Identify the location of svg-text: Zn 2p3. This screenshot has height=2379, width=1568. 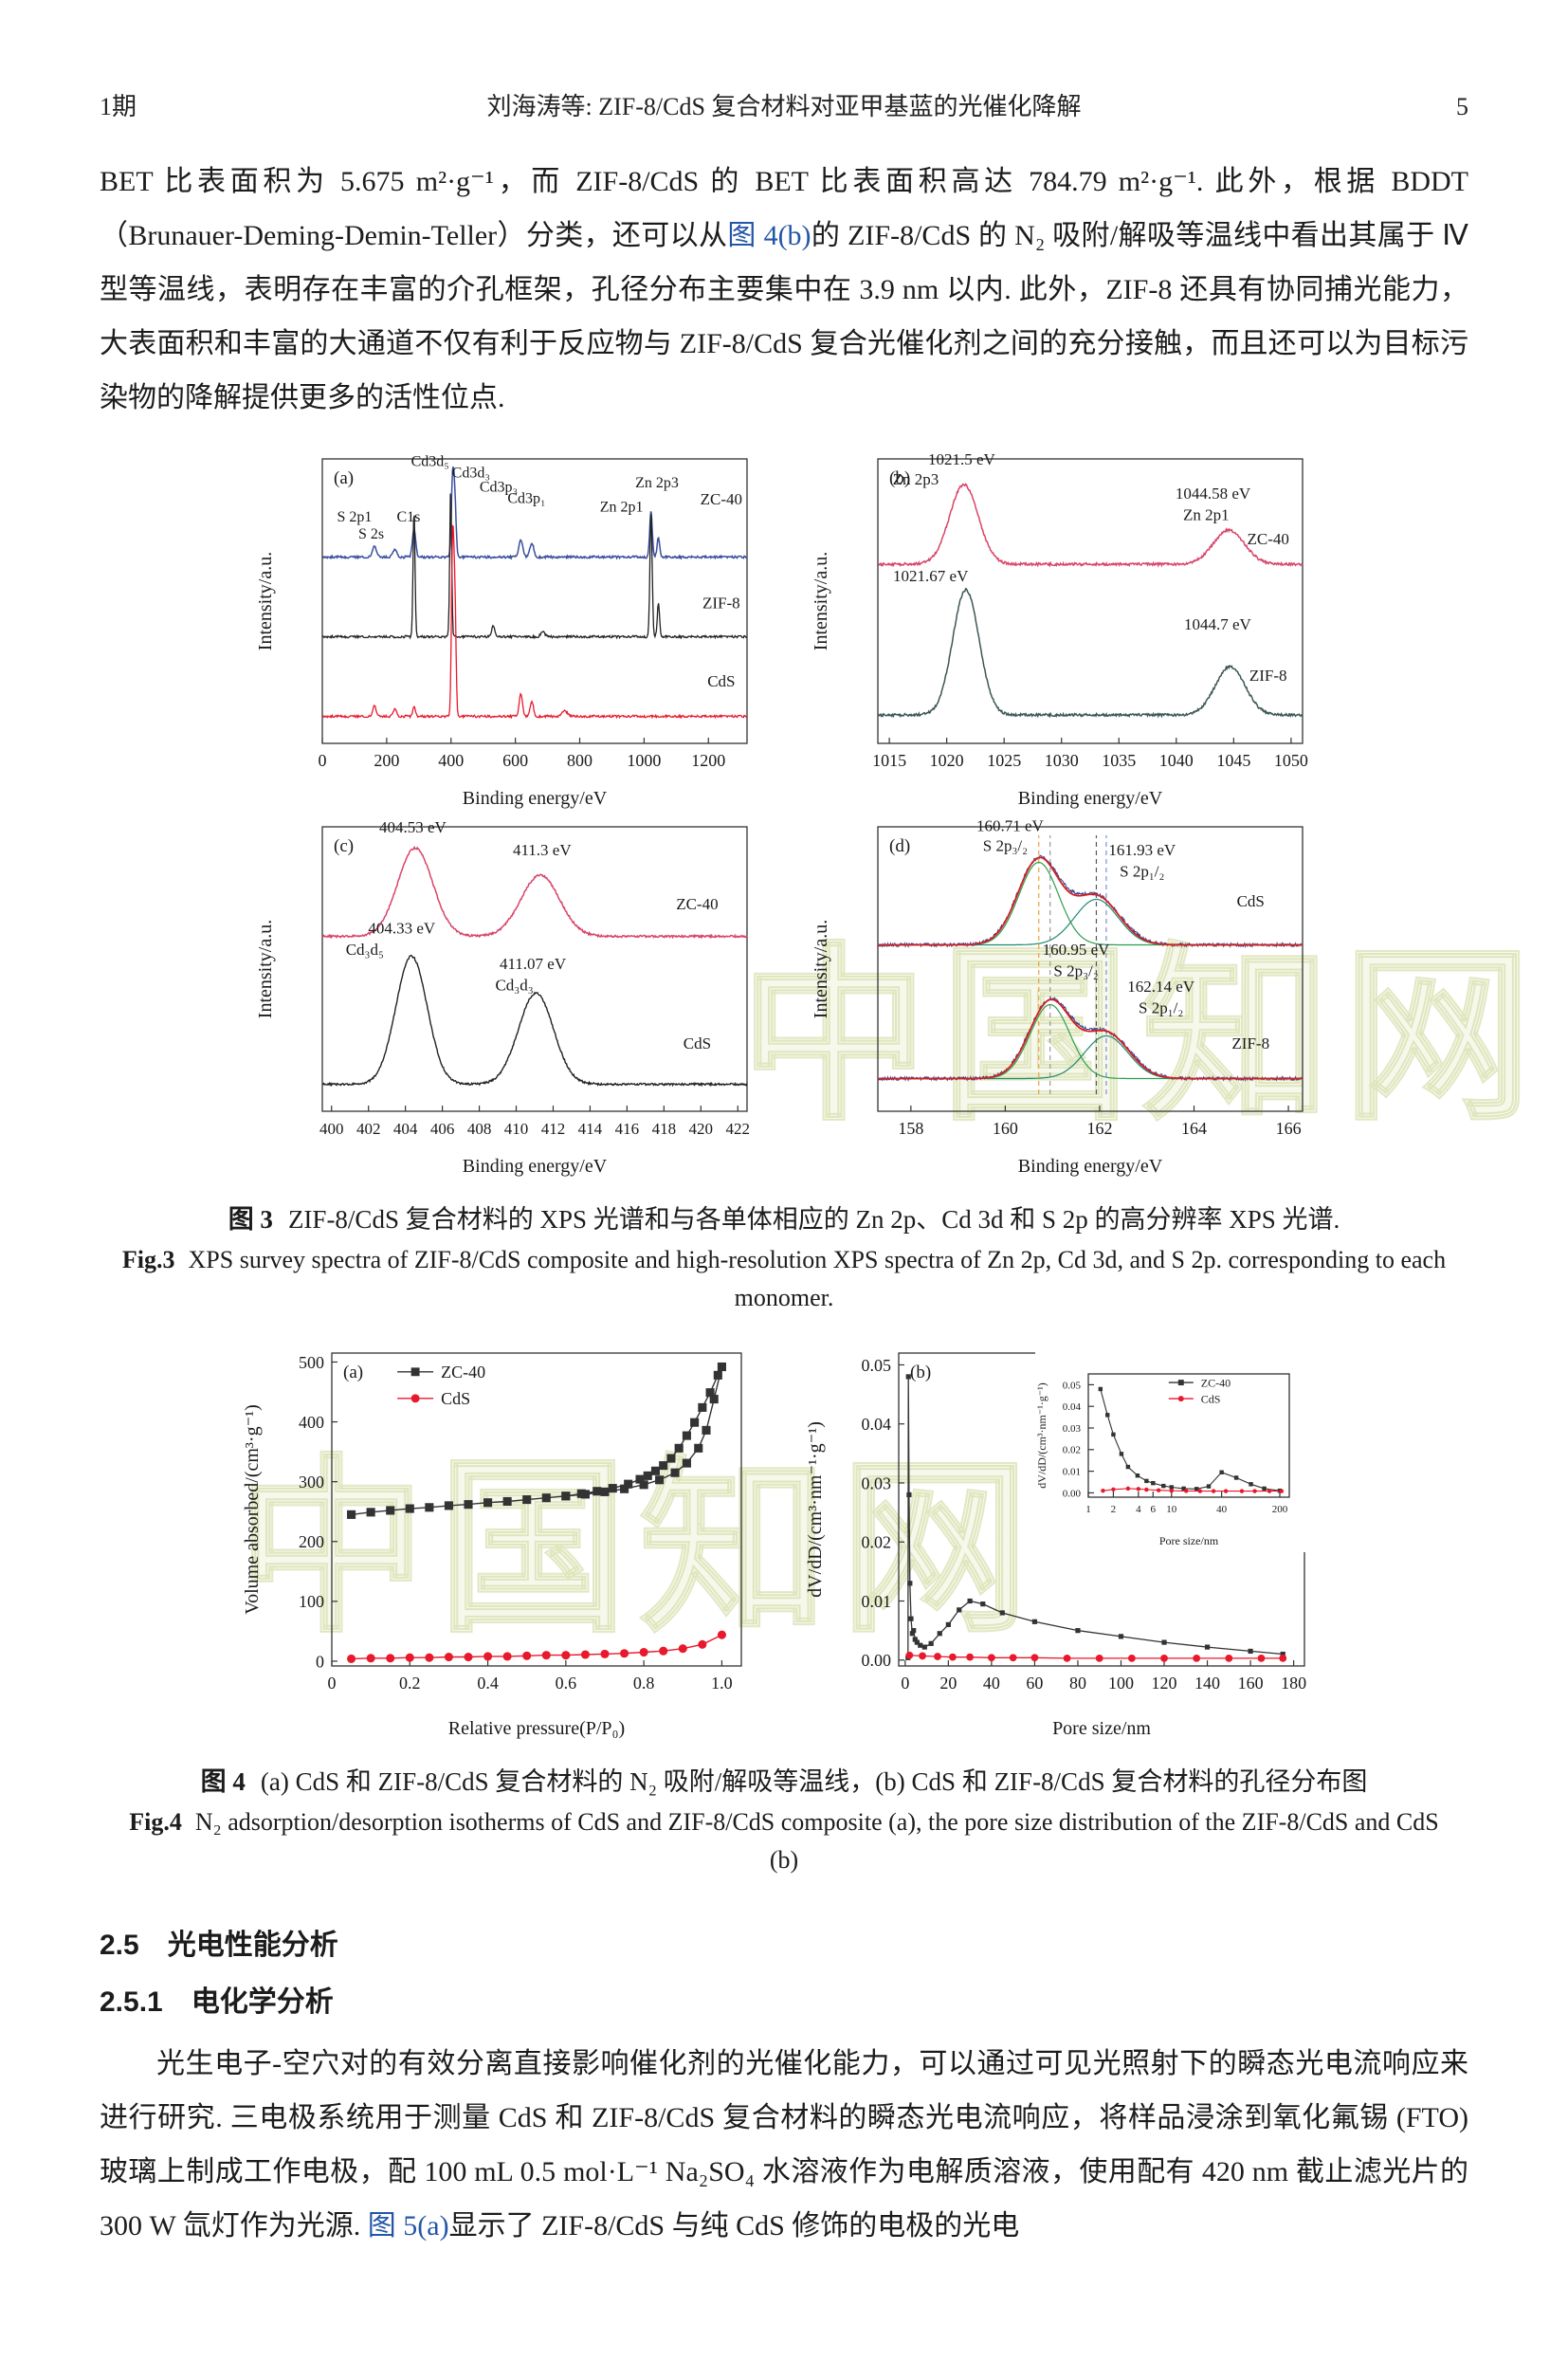
(916, 479).